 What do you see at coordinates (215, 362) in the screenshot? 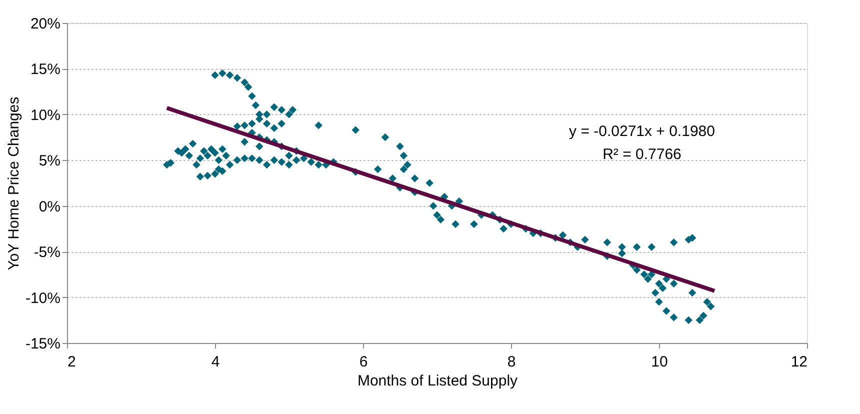
I see `x-tick-label: 4` at bounding box center [215, 362].